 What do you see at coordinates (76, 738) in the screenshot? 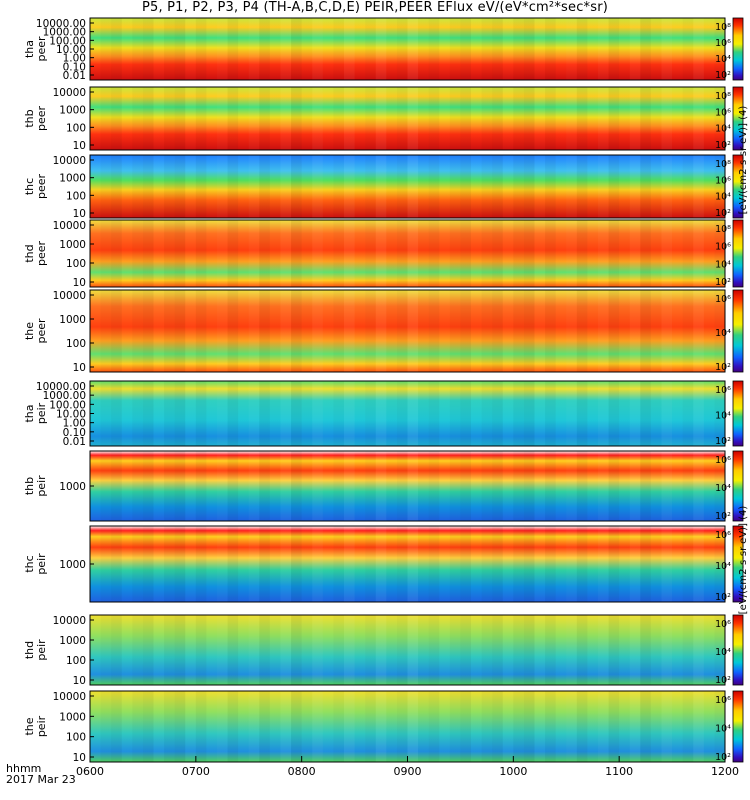
I see `y-tick-label: 100` at bounding box center [76, 738].